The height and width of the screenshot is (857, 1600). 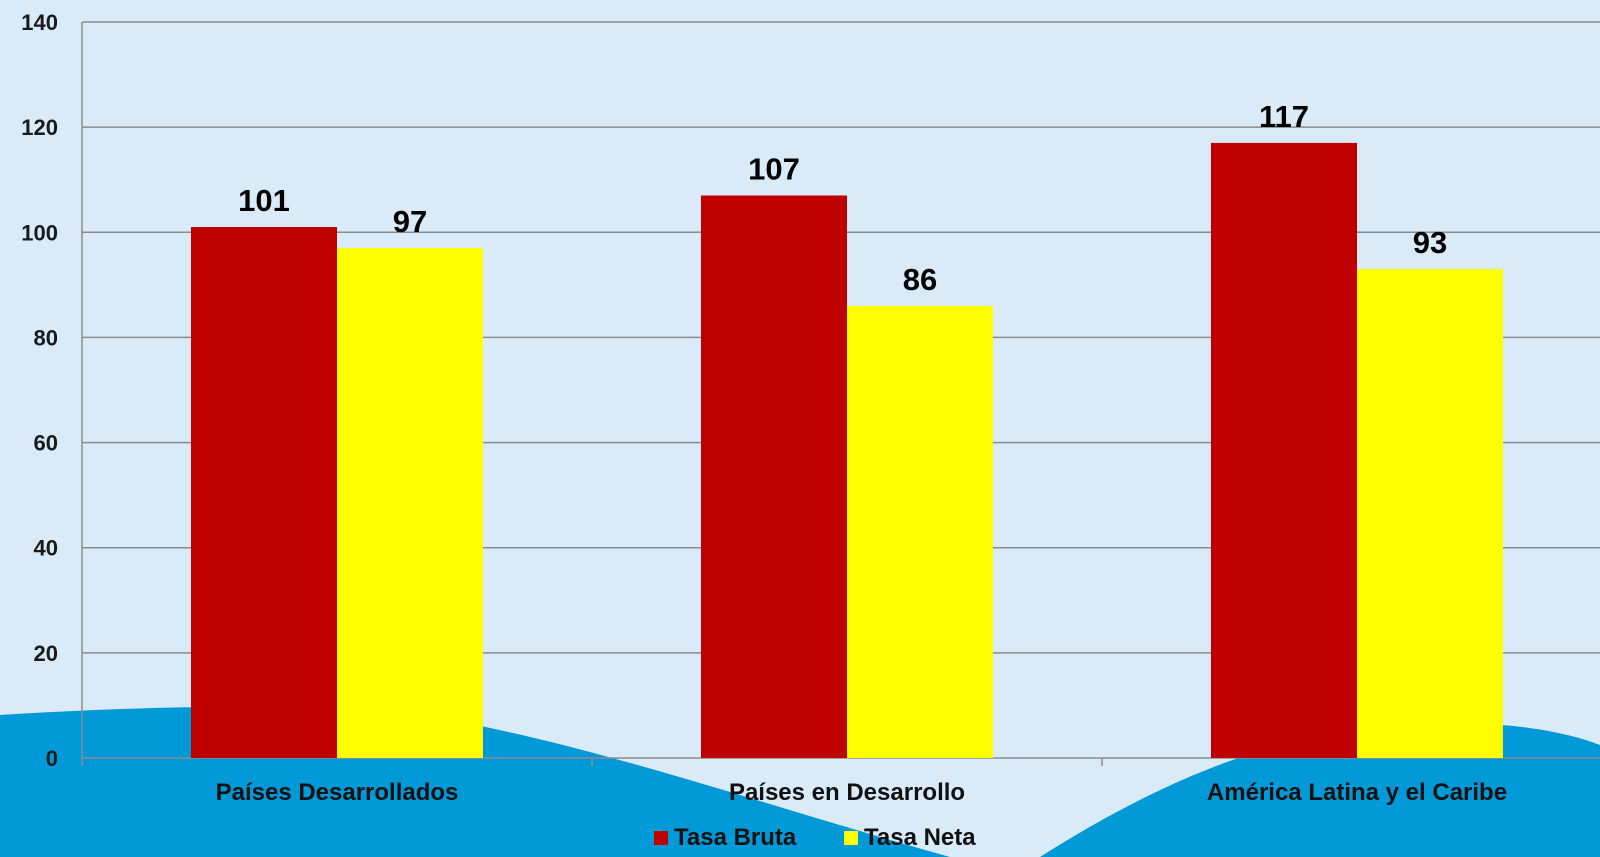 What do you see at coordinates (1284, 116) in the screenshot?
I see `data-label: 117` at bounding box center [1284, 116].